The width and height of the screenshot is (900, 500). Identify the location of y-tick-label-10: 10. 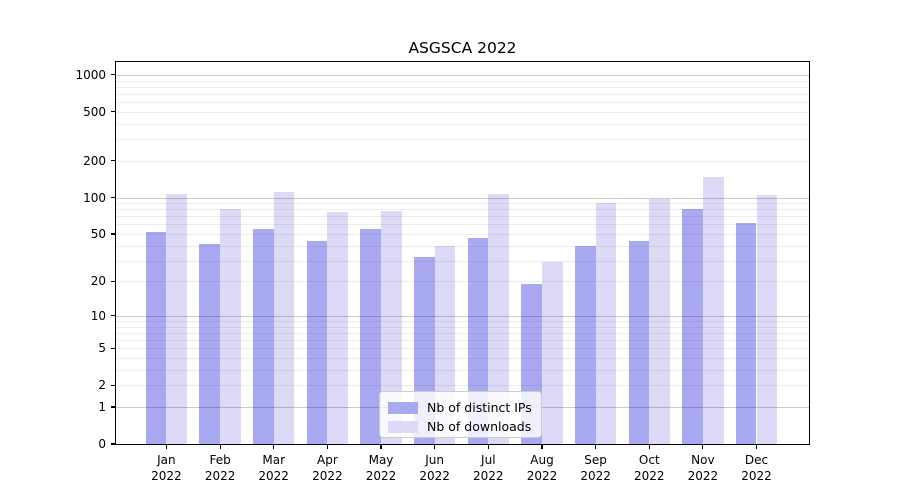
(98, 315).